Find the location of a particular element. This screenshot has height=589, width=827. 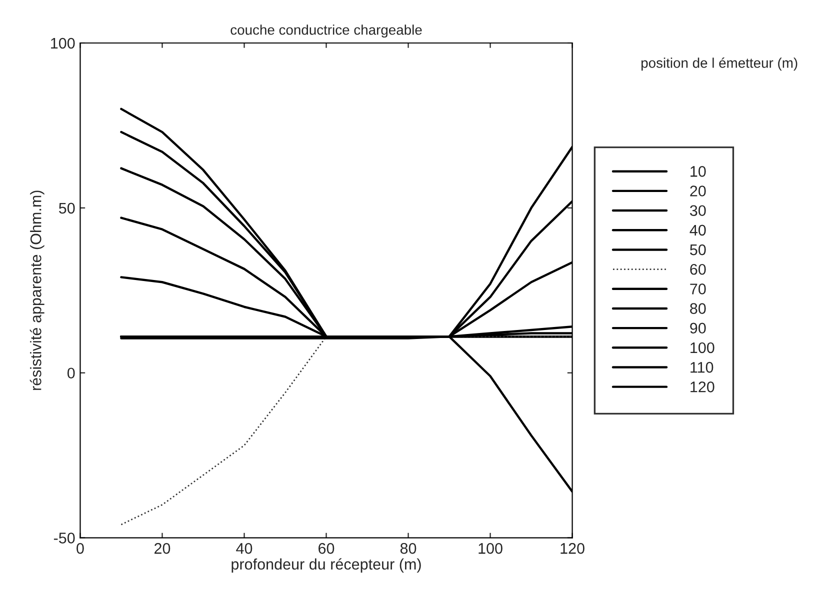

x-tick-label: 20 is located at coordinates (162, 548).